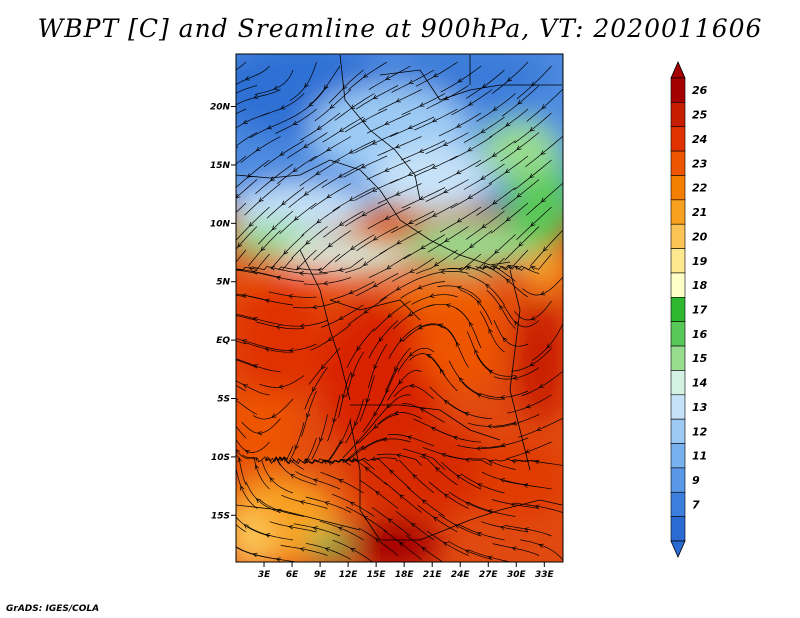  What do you see at coordinates (406, 571) in the screenshot?
I see `longitude-axis: 3E 6E 9E 12E 15E 18E 21E 24E 27E 30E 33E` at bounding box center [406, 571].